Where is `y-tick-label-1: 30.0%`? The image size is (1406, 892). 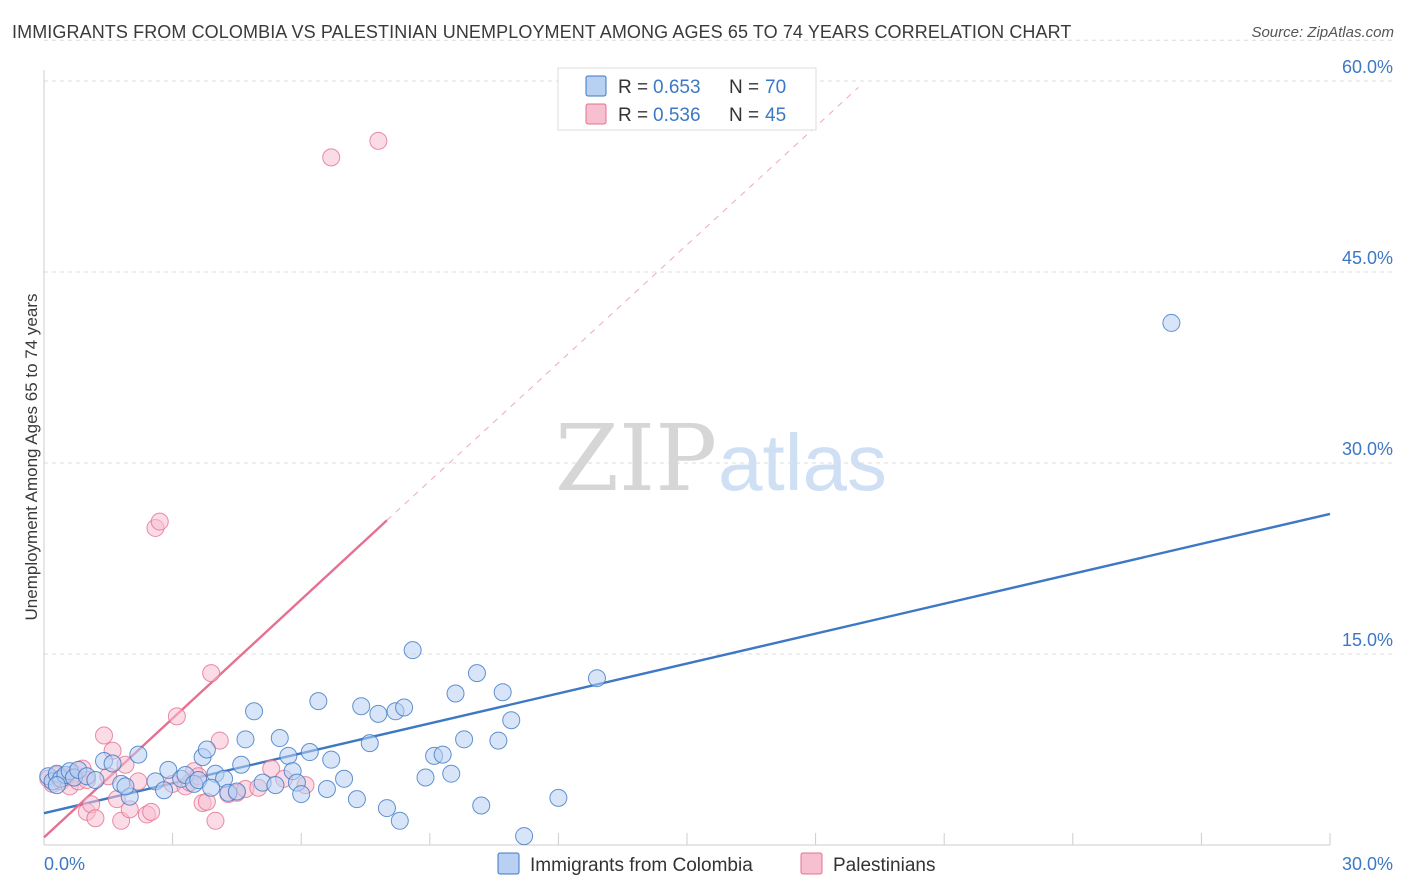 y-tick-label-1: 30.0% is located at coordinates (1367, 449).